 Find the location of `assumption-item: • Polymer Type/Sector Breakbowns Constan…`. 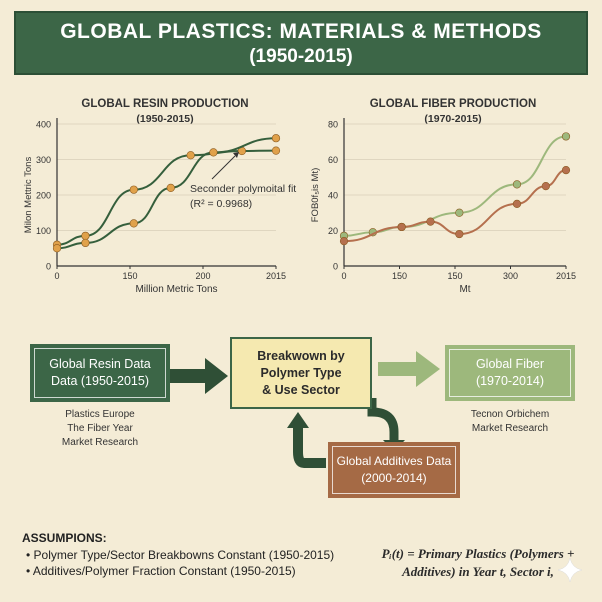

assumption-item: • Polymer Type/Sector Breakbowns Constan… is located at coordinates (180, 555).